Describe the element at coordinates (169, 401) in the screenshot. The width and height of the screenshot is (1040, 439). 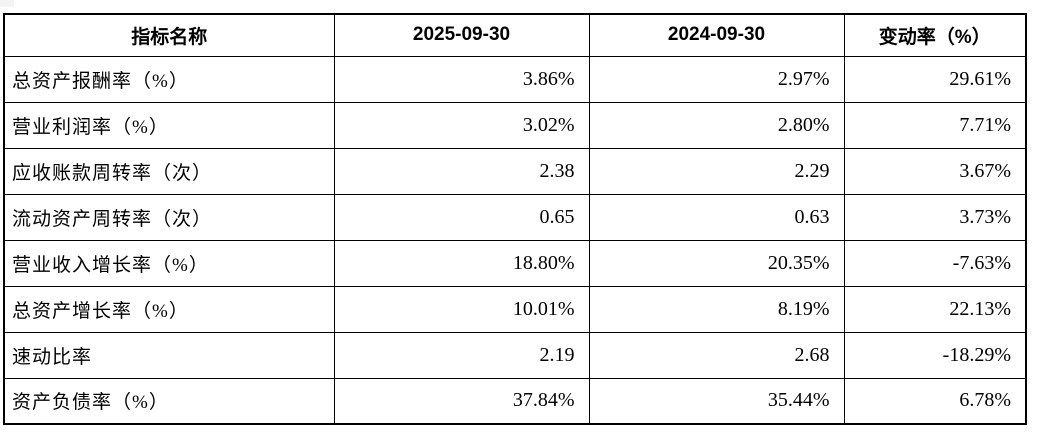
I see `indicator-name: 资产负债率（%）` at that location.